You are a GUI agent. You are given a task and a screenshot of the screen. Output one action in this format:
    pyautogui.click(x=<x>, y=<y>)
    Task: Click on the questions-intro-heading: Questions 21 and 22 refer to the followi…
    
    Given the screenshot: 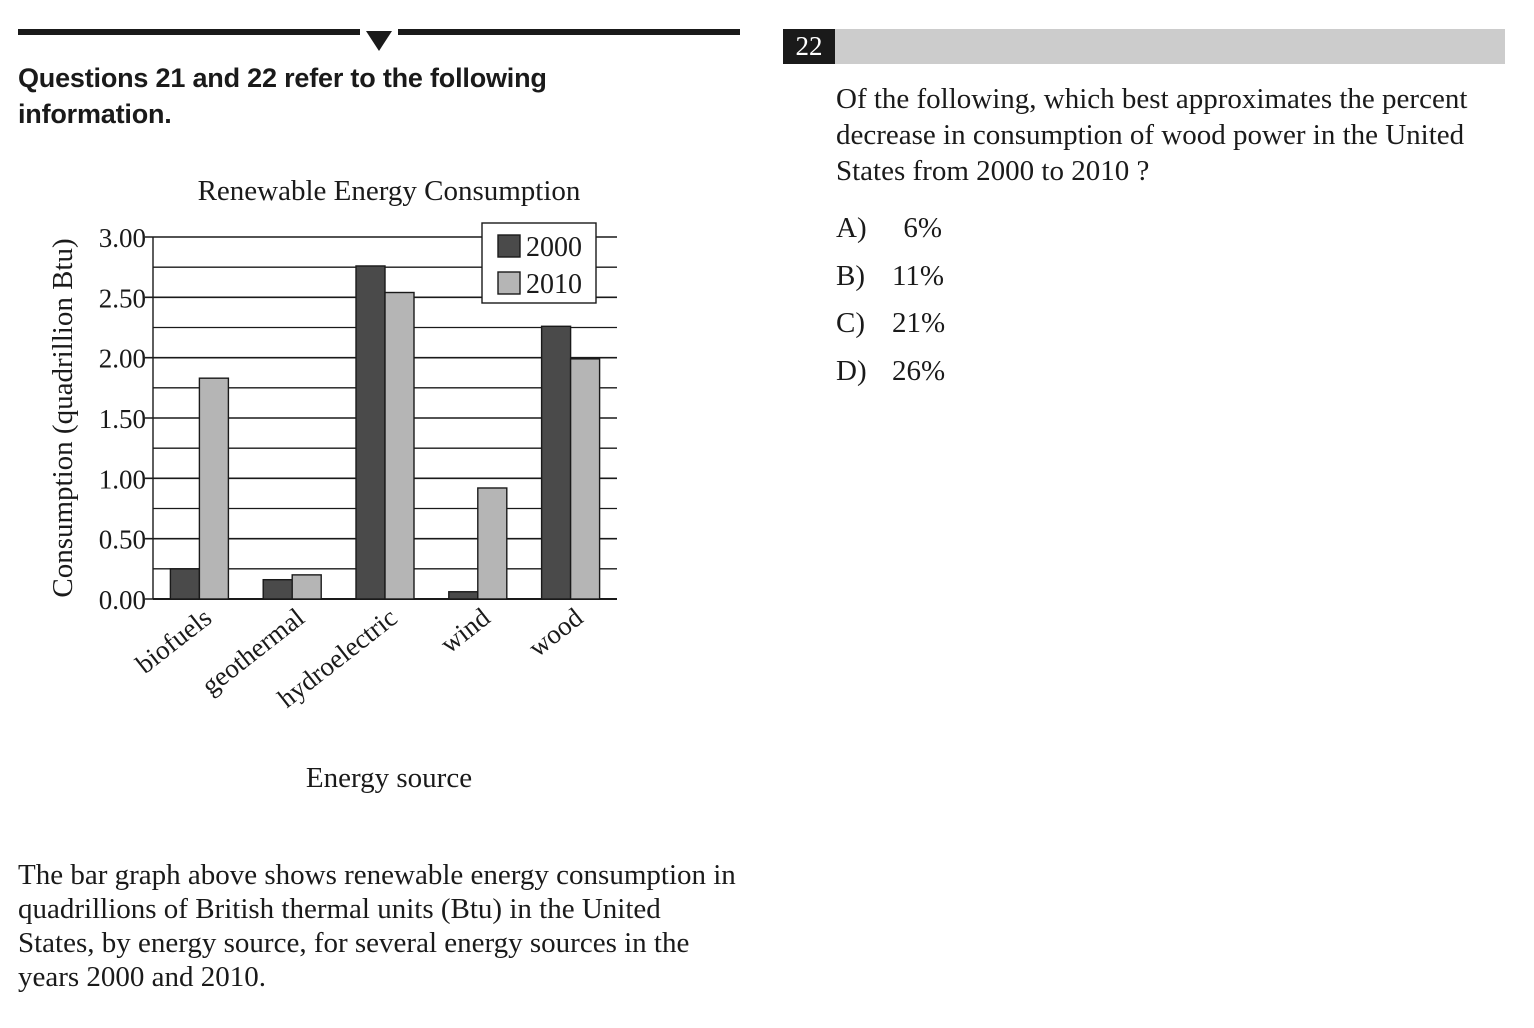 What is the action you would take?
    pyautogui.click(x=282, y=96)
    